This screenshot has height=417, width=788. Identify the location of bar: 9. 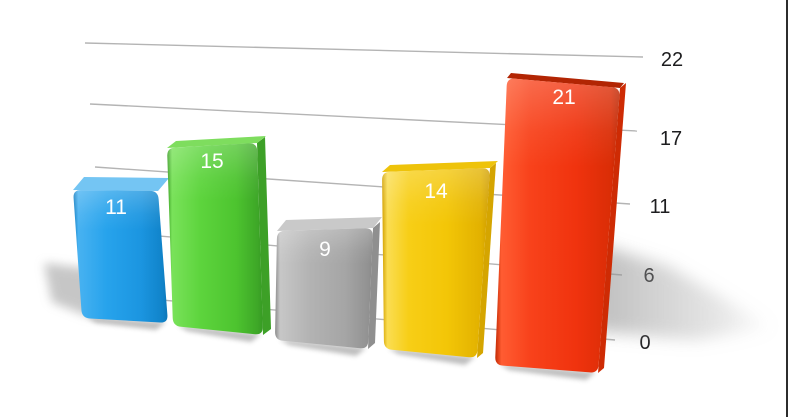
(328, 286).